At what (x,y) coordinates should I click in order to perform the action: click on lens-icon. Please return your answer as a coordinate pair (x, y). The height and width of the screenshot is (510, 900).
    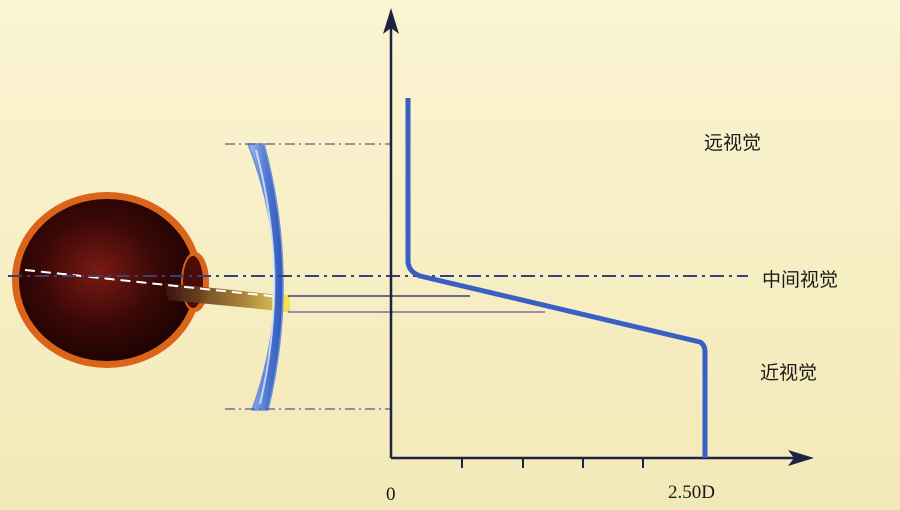
    Looking at the image, I should click on (265, 277).